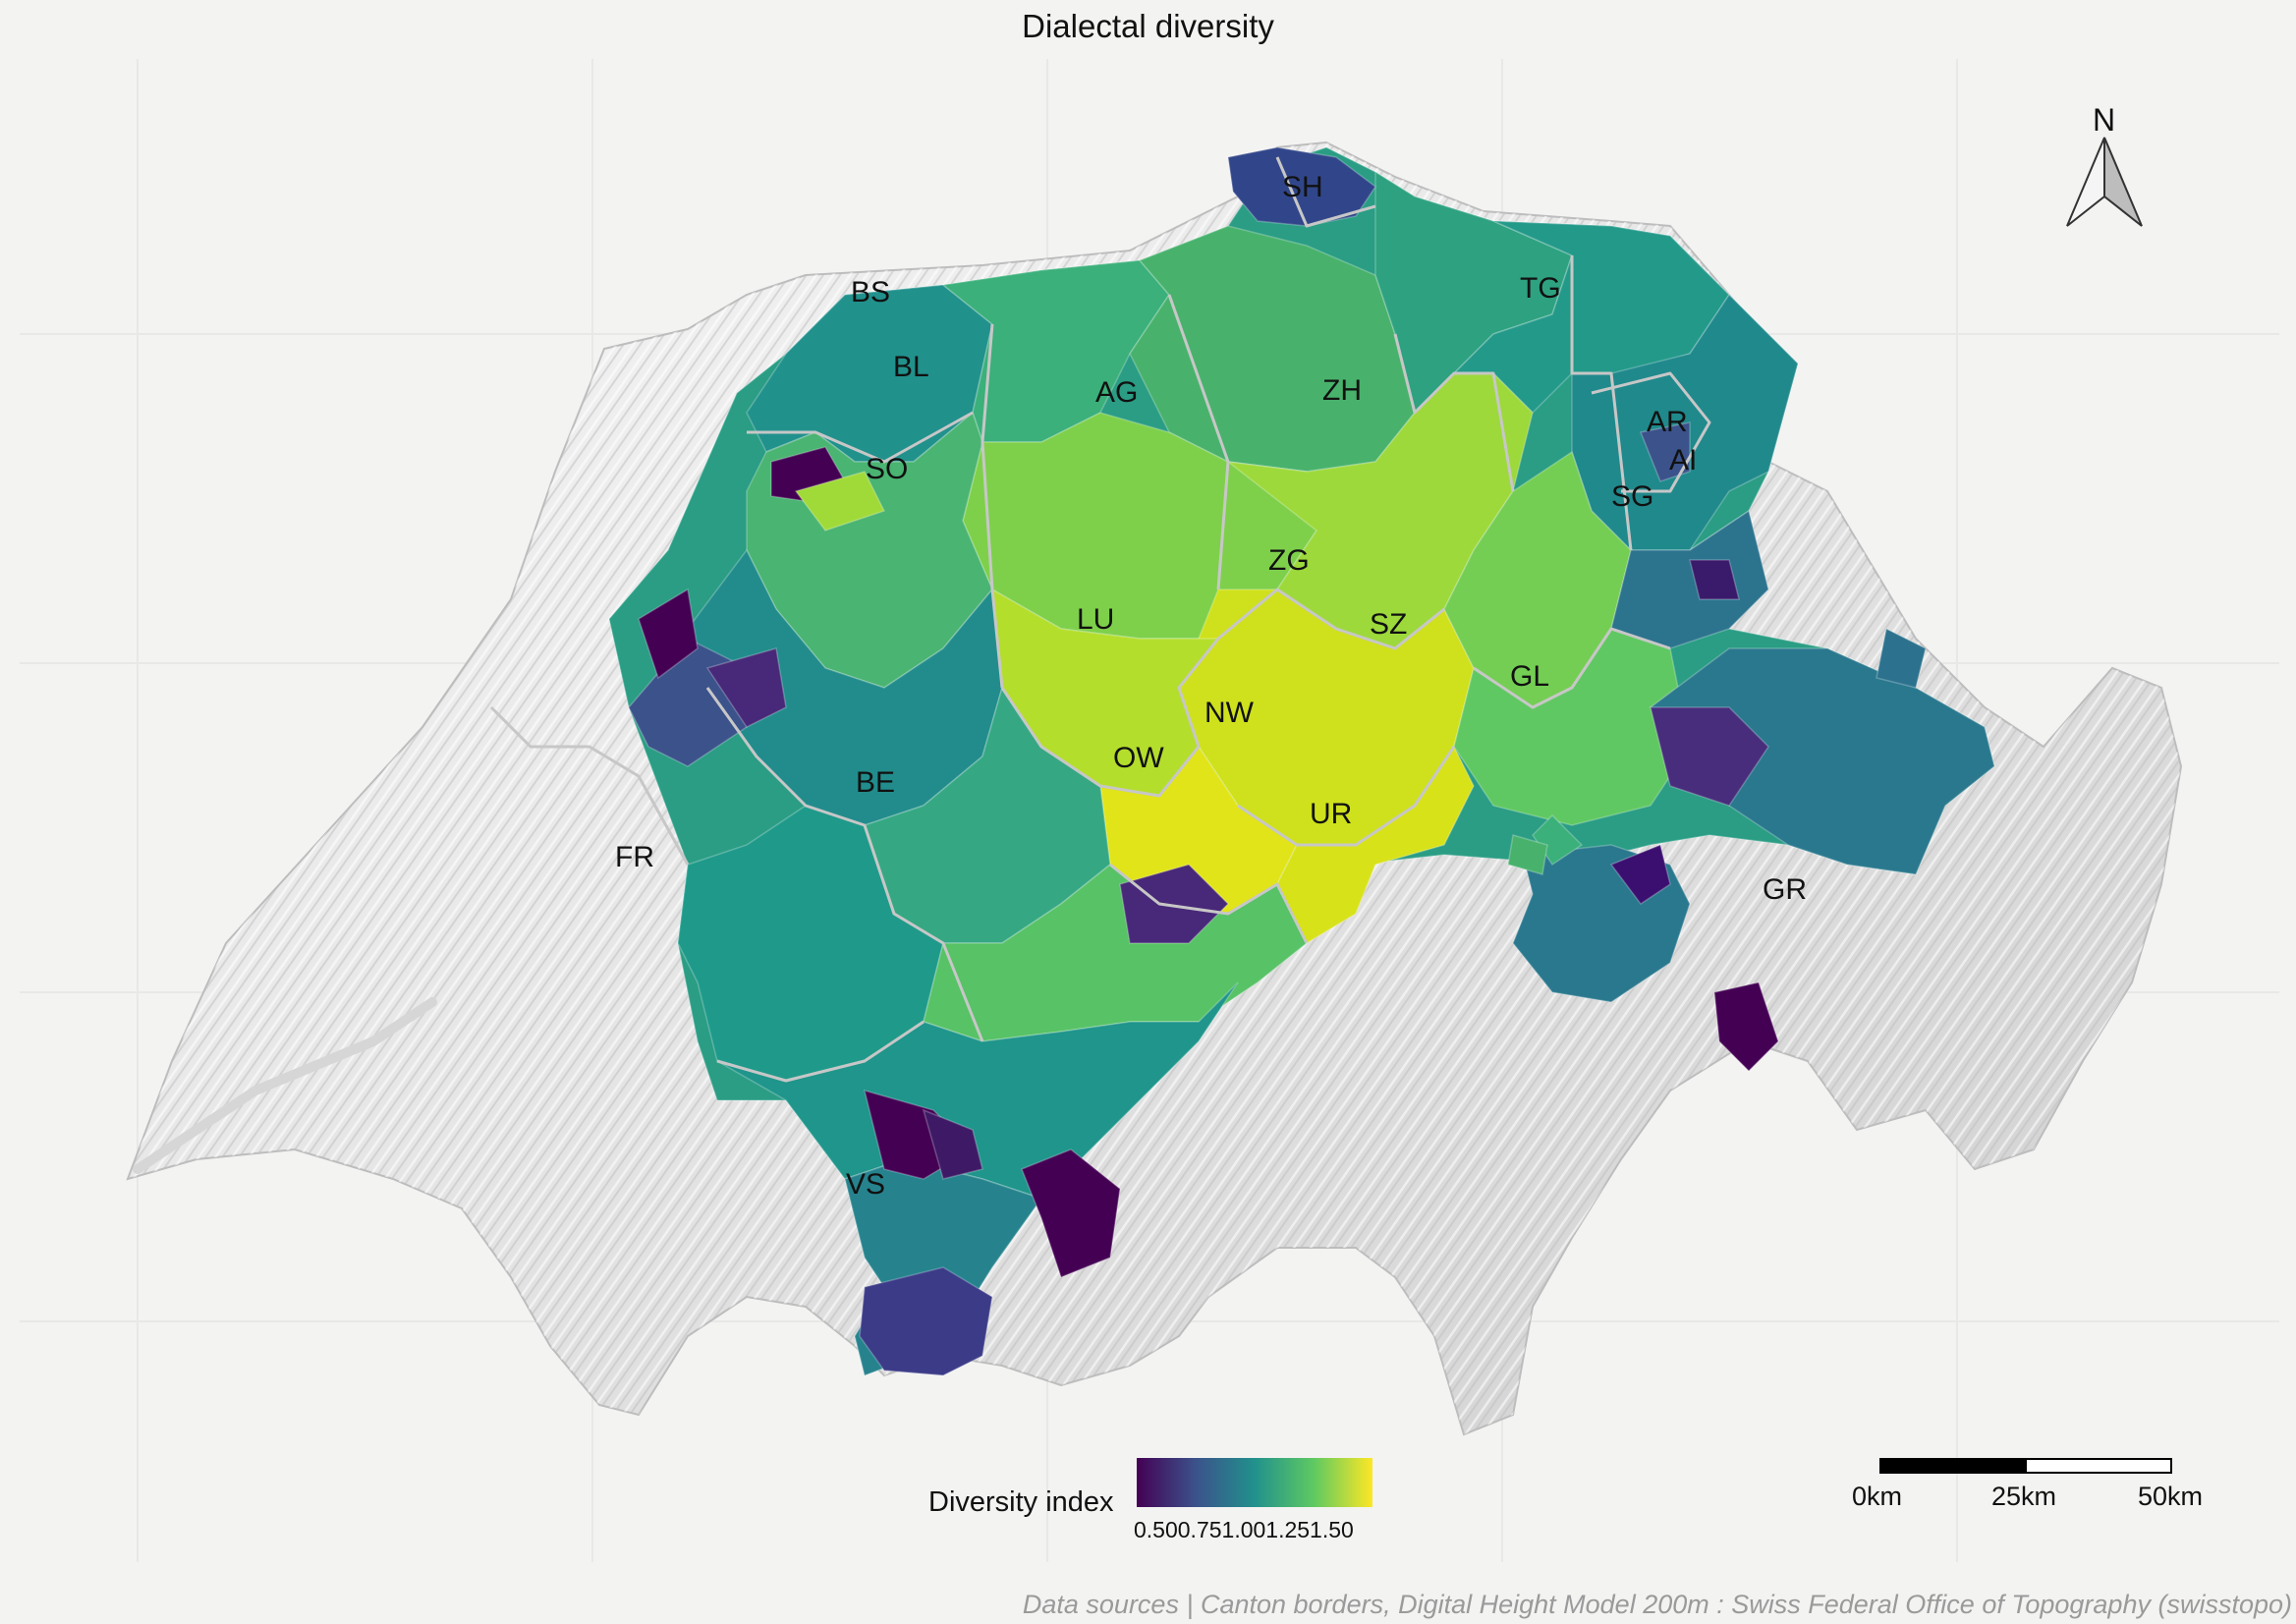  Describe the element at coordinates (1540, 288) in the screenshot. I see `label-TG: TG` at that location.